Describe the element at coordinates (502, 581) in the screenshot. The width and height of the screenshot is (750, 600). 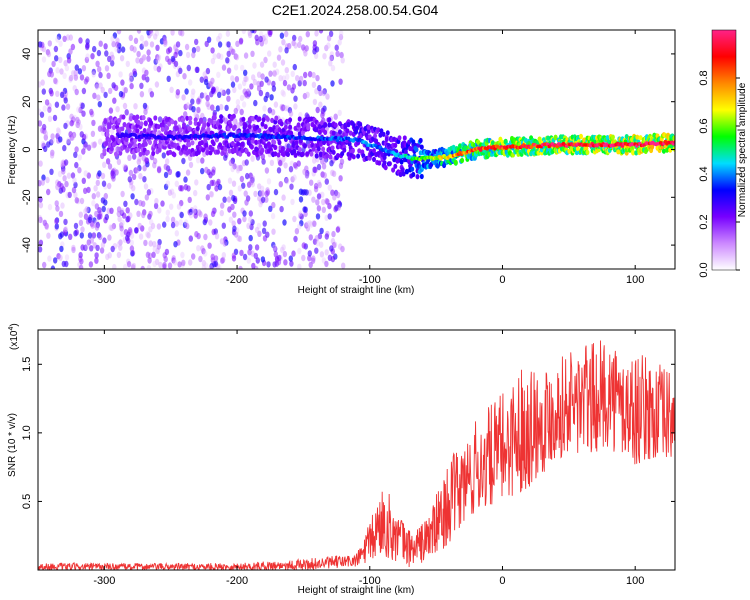
I see `x-tick-label: 0` at that location.